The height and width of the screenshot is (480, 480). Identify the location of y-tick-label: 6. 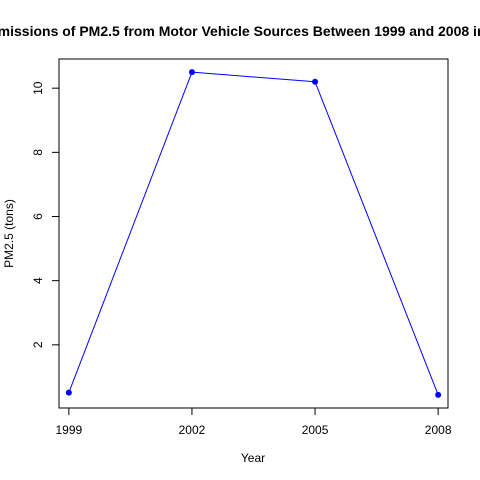
(38, 216).